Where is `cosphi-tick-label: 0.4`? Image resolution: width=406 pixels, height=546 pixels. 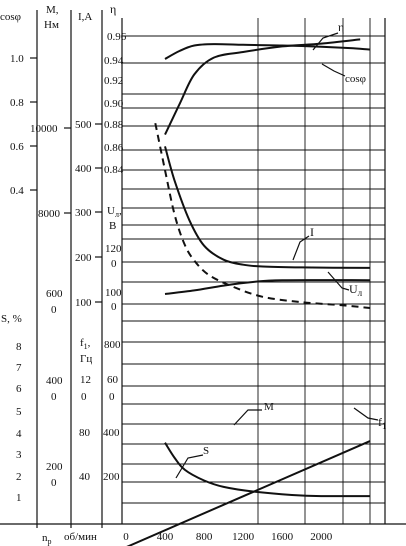 cosphi-tick-label: 0.4 is located at coordinates (17, 191).